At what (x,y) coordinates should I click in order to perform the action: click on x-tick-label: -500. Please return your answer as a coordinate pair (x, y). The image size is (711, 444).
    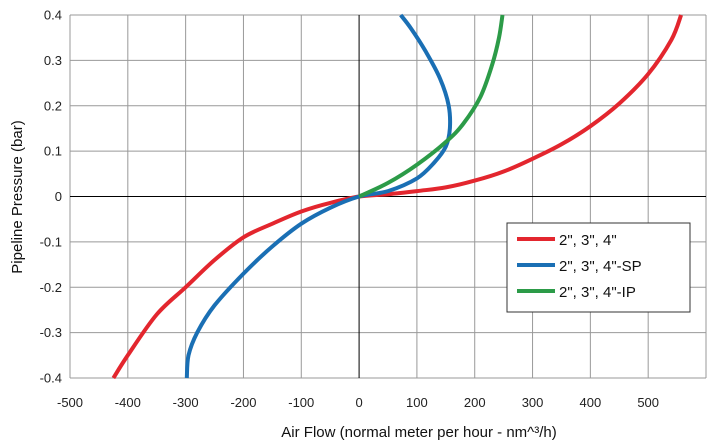
    Looking at the image, I should click on (70, 402).